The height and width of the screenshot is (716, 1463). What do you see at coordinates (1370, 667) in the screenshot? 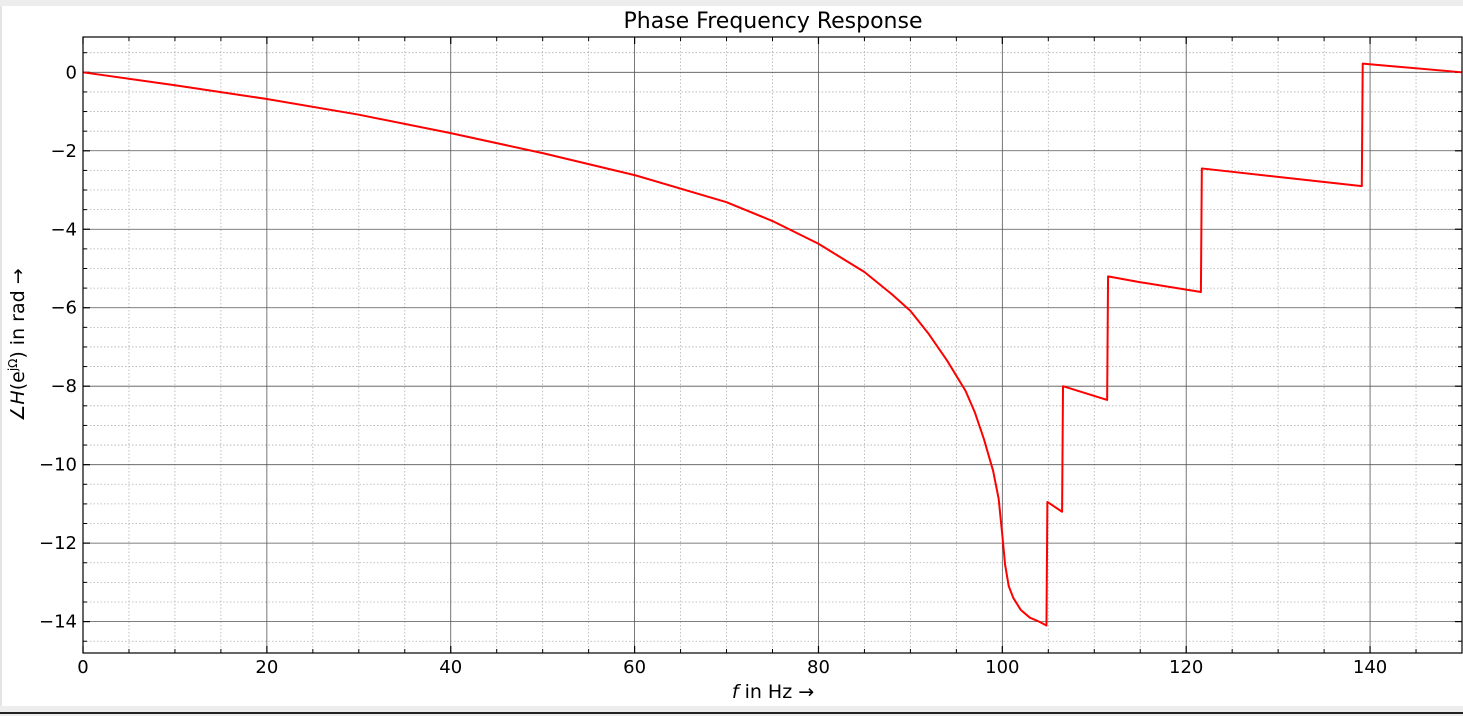
I see `x-tick-label: 140` at bounding box center [1370, 667].